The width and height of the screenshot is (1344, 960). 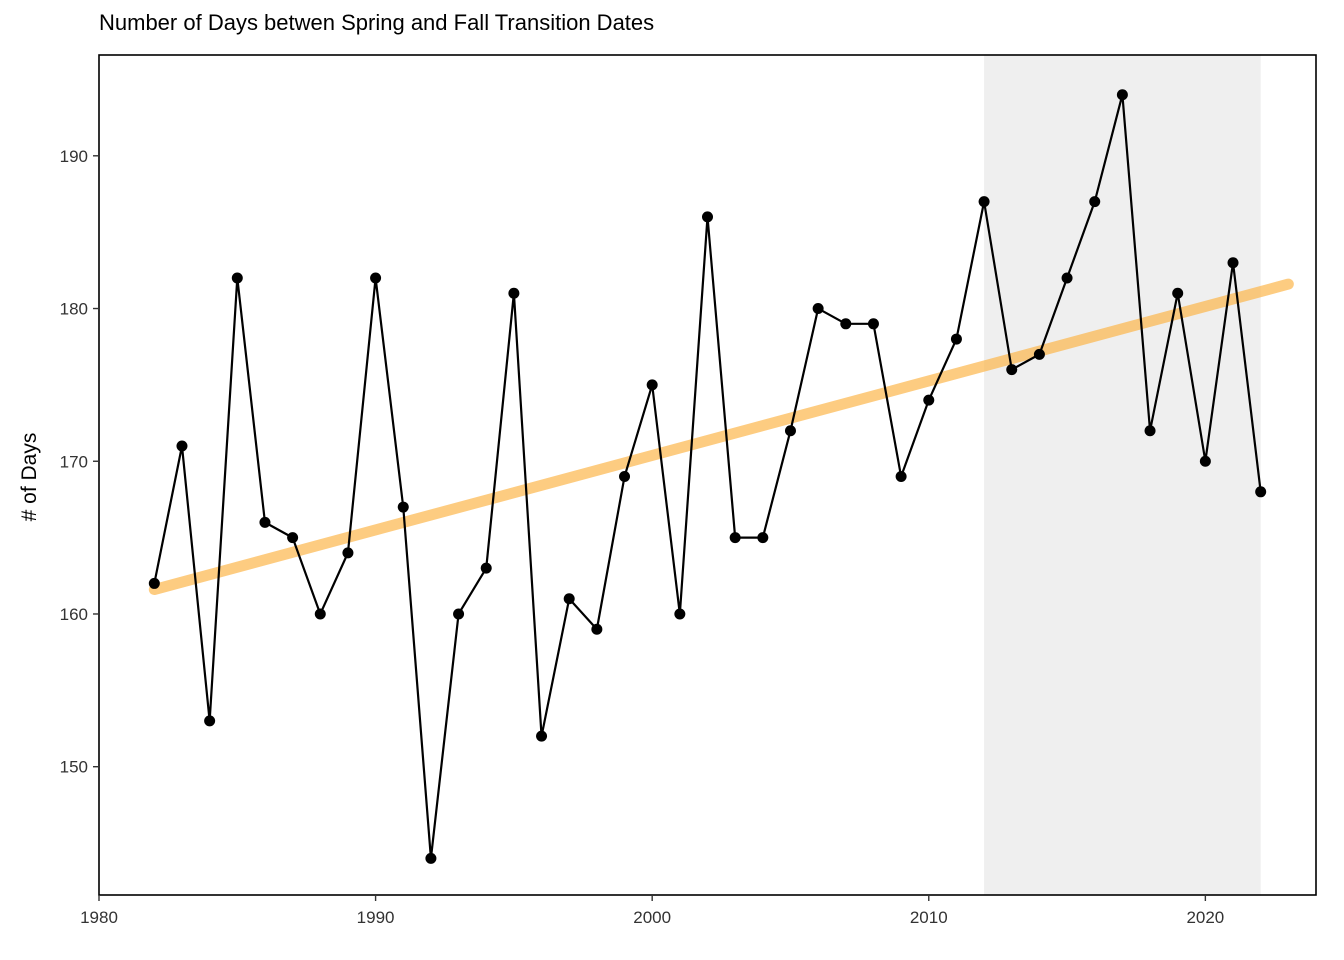 I want to click on y-tick-label: 180, so click(x=74, y=309).